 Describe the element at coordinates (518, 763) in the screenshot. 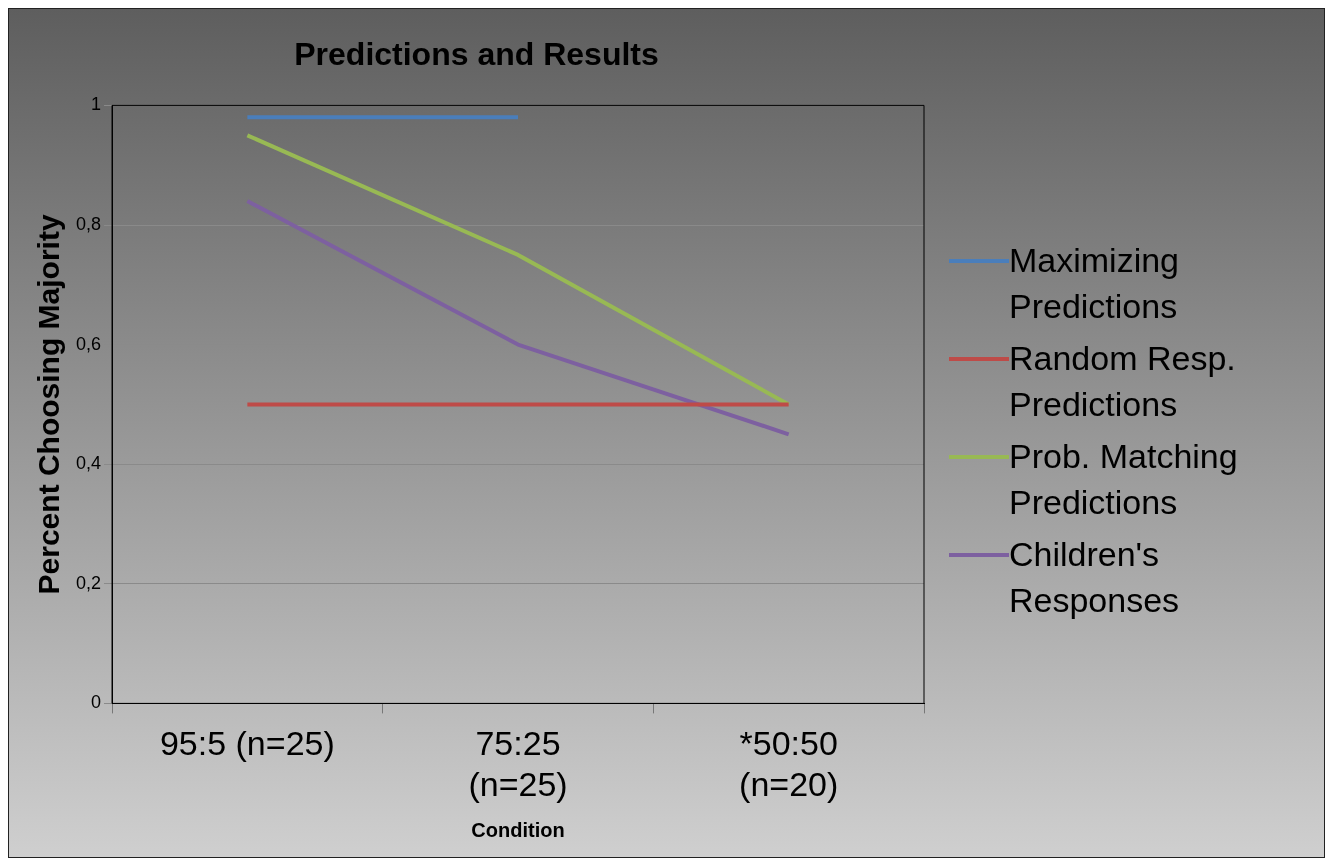

I see `x-tick-label: 75:25 (n=25)` at that location.